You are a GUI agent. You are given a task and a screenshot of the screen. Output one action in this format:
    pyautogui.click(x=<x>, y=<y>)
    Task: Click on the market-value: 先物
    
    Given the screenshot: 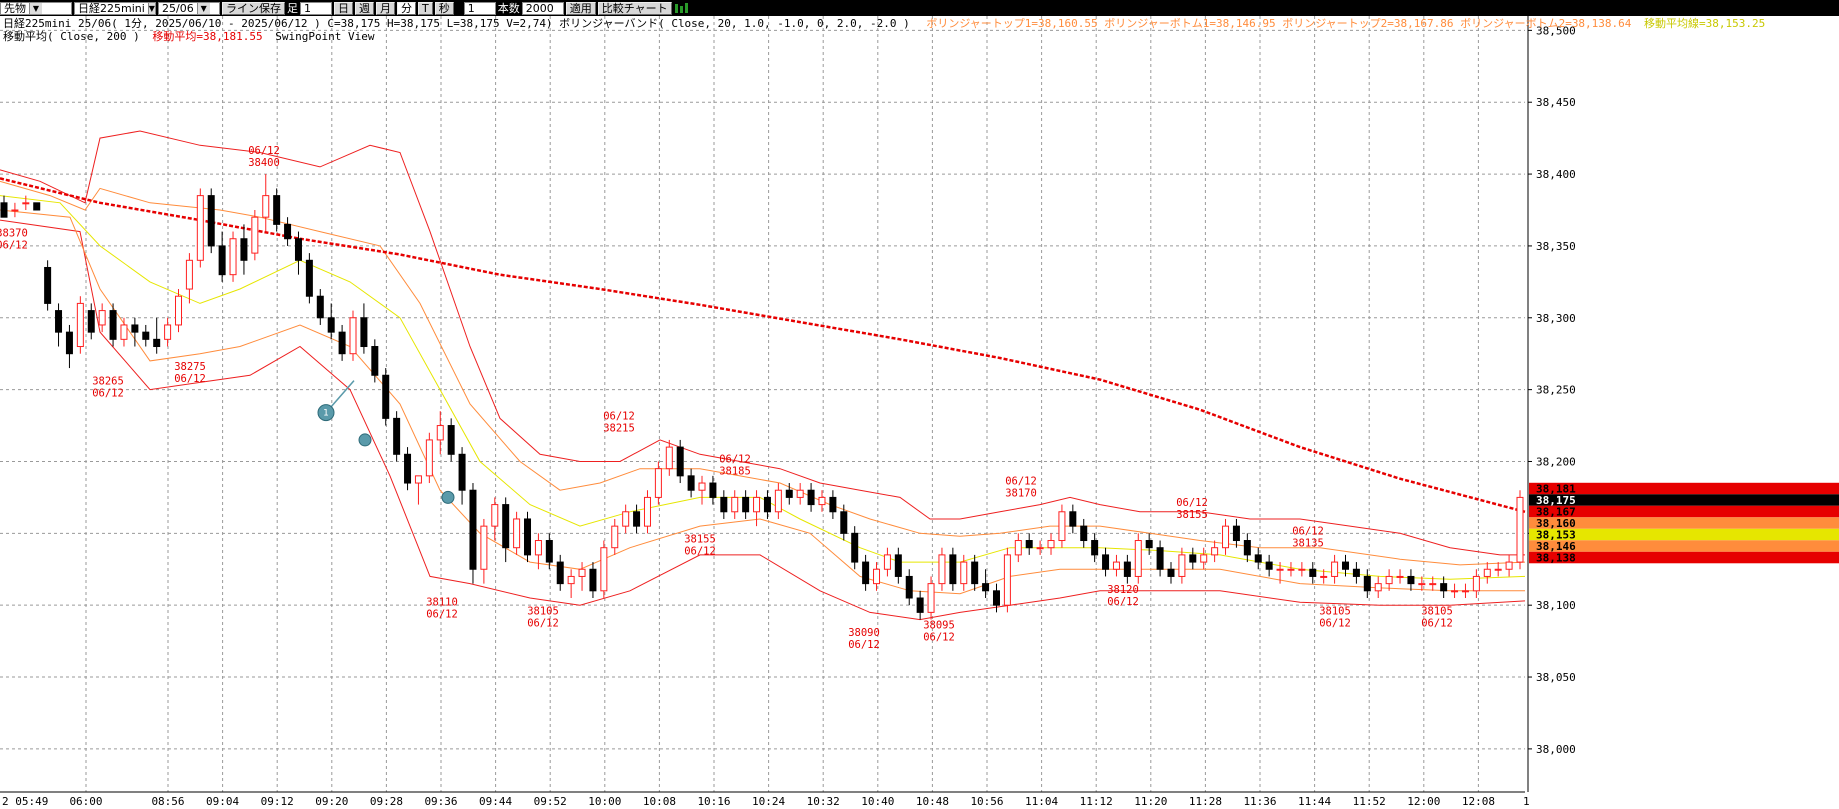 What is the action you would take?
    pyautogui.click(x=15, y=8)
    